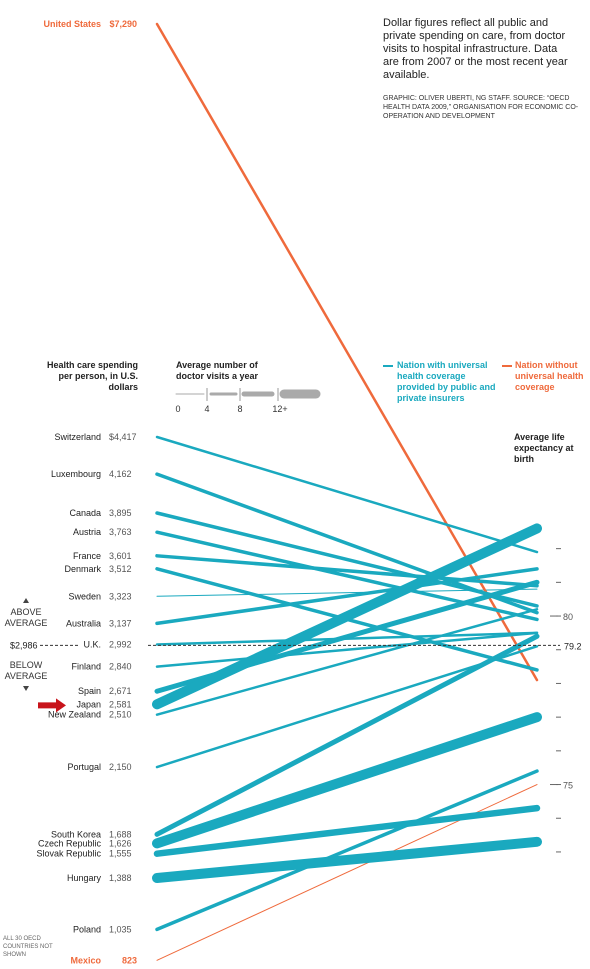  I want to click on spending-value-japan: 2,581, so click(120, 704).